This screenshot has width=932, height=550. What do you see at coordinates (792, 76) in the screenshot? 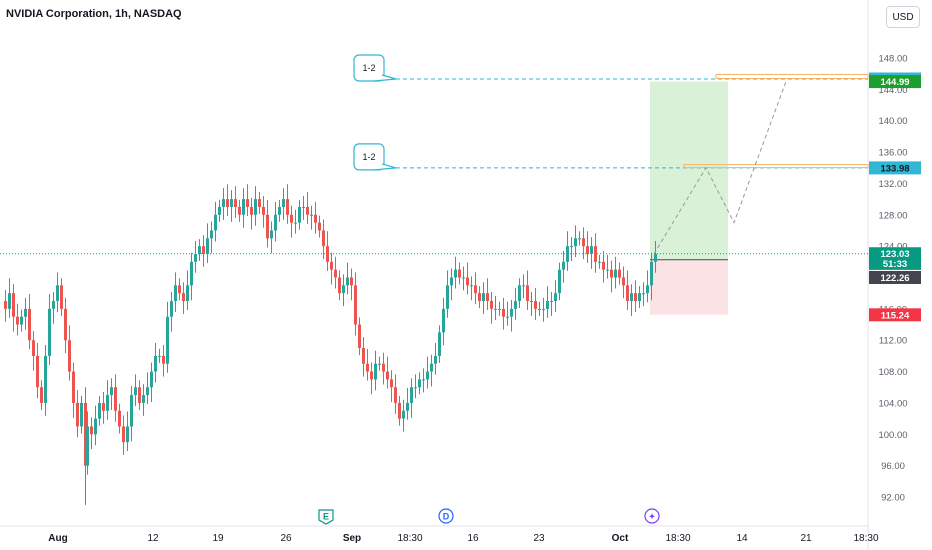
I see `level-marker` at bounding box center [792, 76].